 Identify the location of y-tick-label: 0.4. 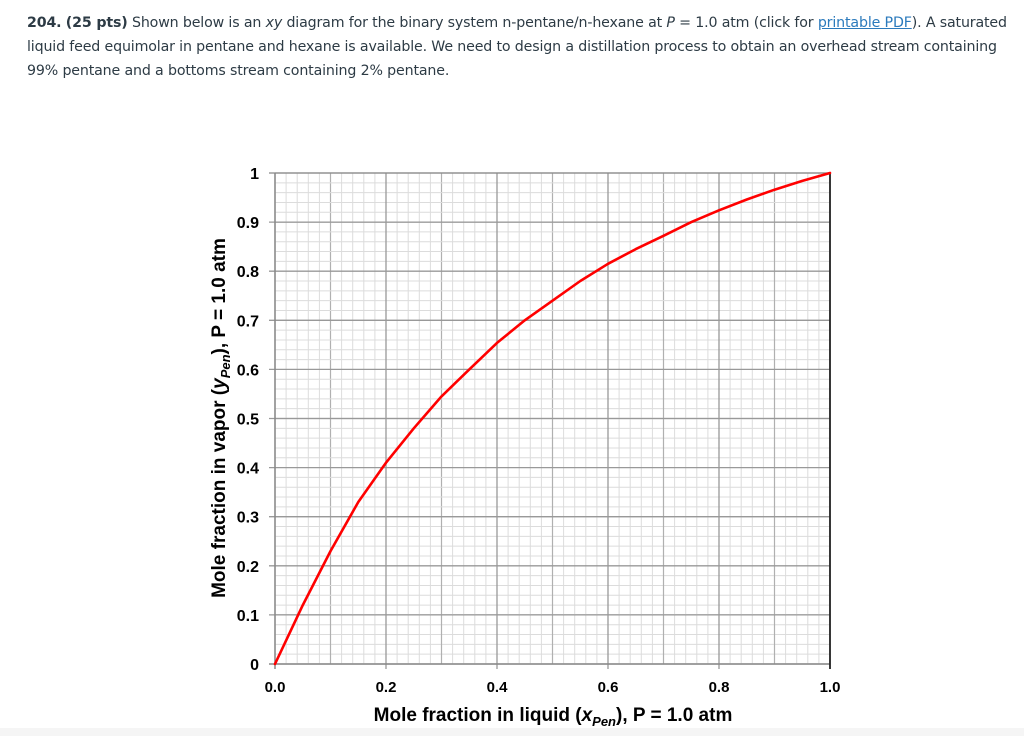
(248, 469).